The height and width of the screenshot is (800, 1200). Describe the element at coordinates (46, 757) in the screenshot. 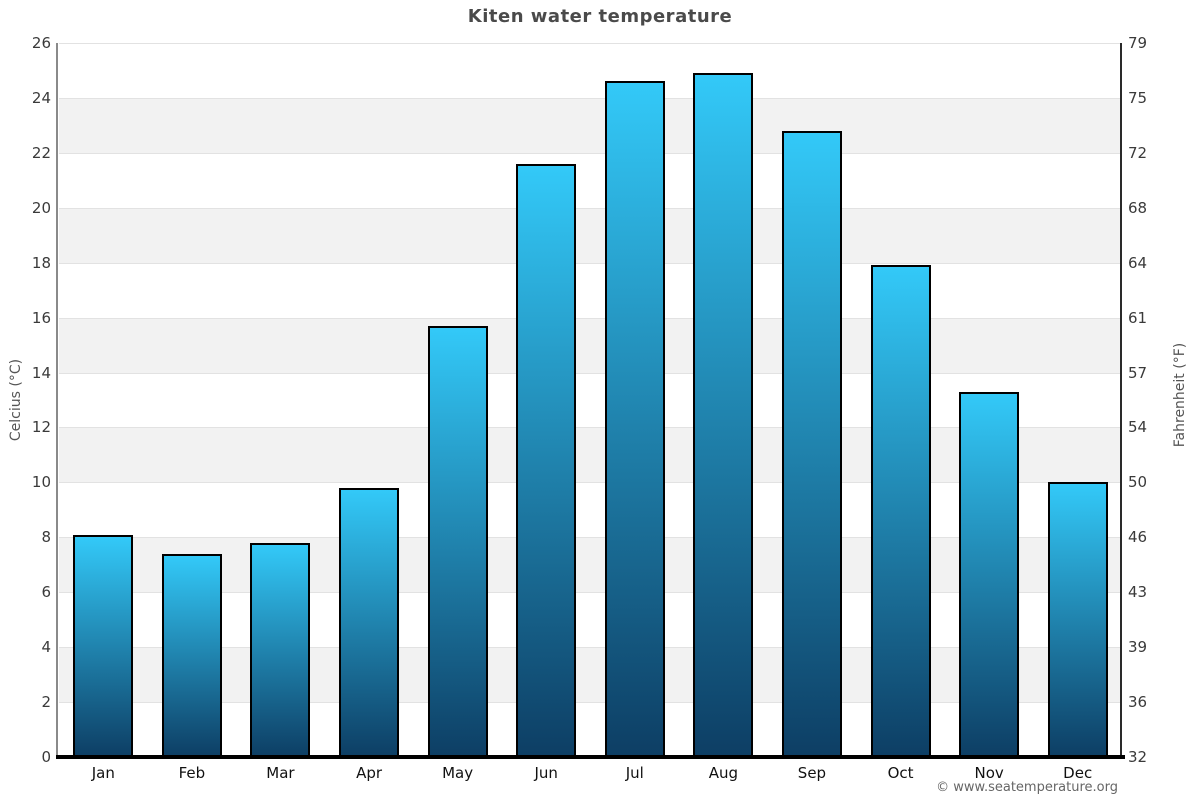

I see `y-tick-celsius: 0` at that location.